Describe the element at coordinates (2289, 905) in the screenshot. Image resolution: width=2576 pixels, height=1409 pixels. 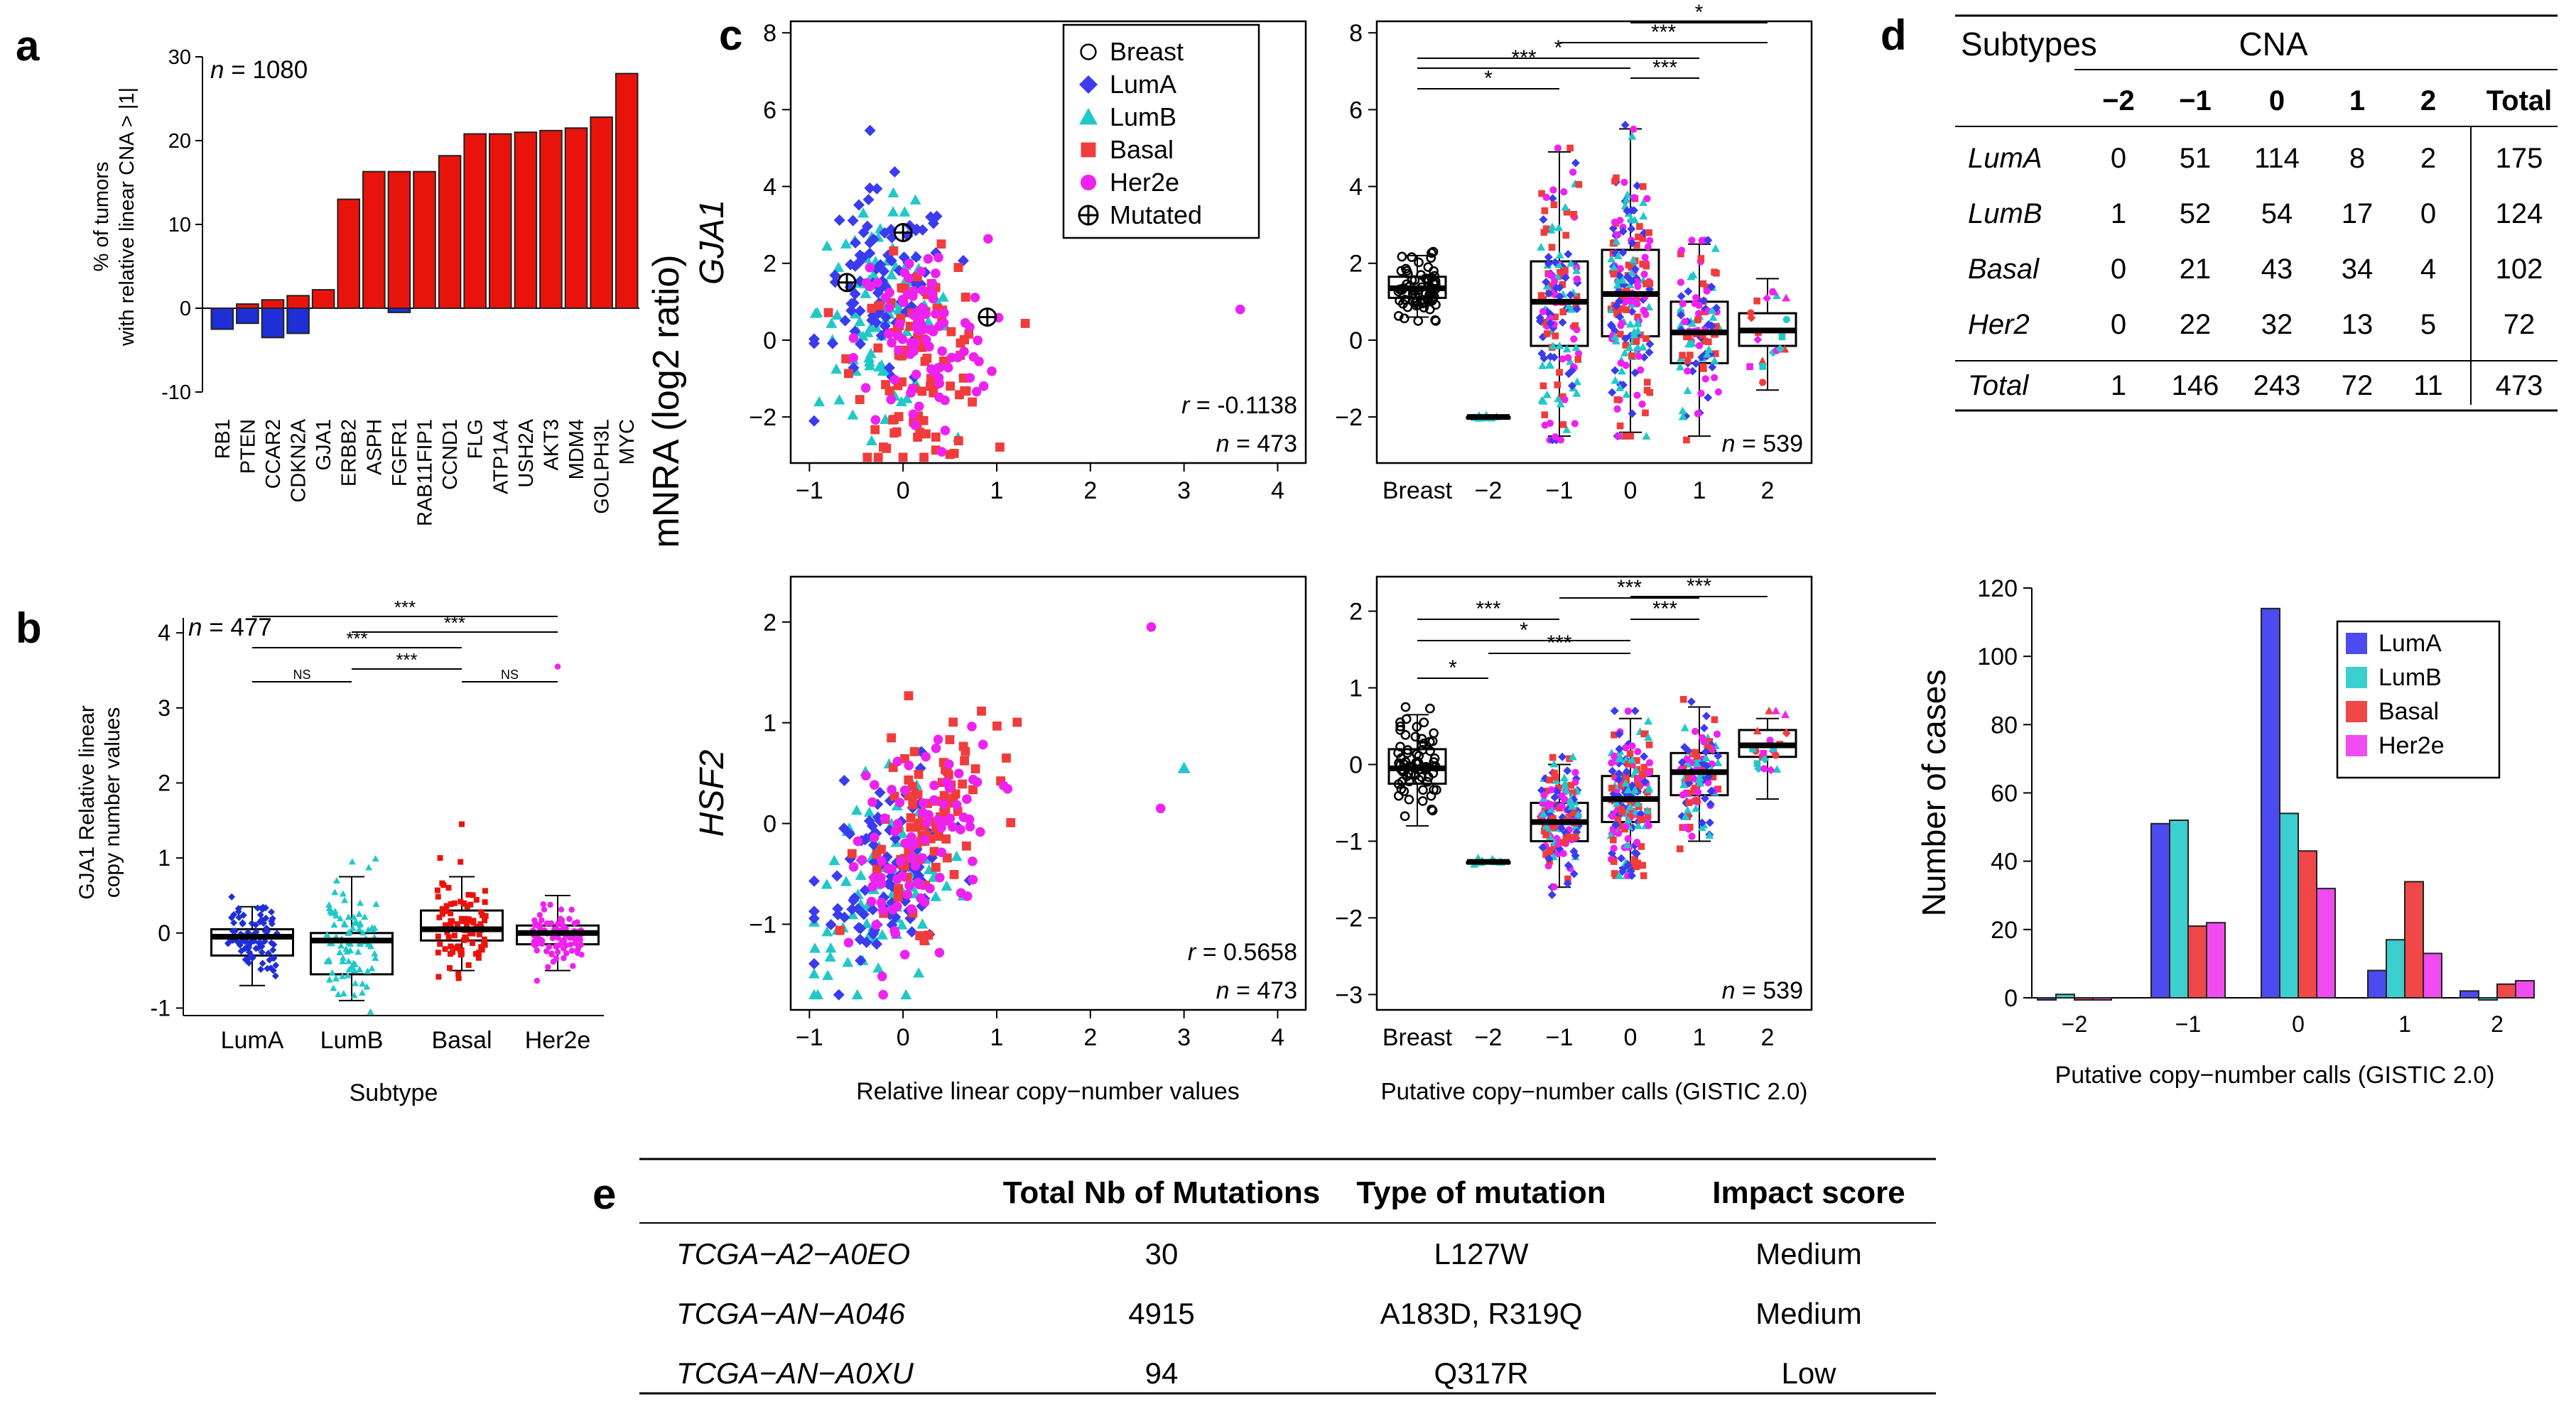
I see `bar-lumb` at that location.